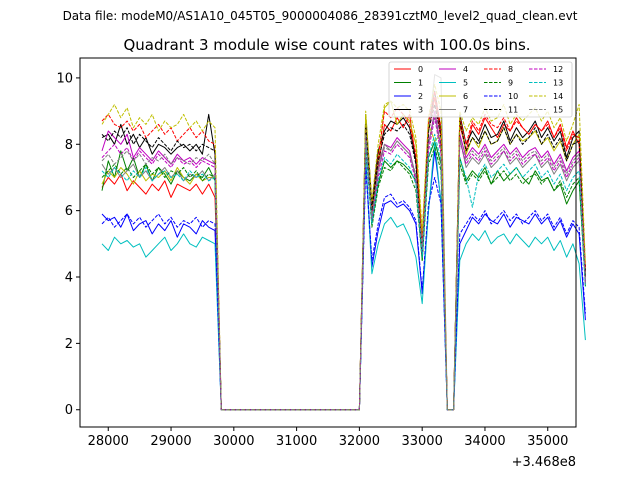 Image resolution: width=640 pixels, height=480 pixels. I want to click on x-tick-label: 32000, so click(359, 441).